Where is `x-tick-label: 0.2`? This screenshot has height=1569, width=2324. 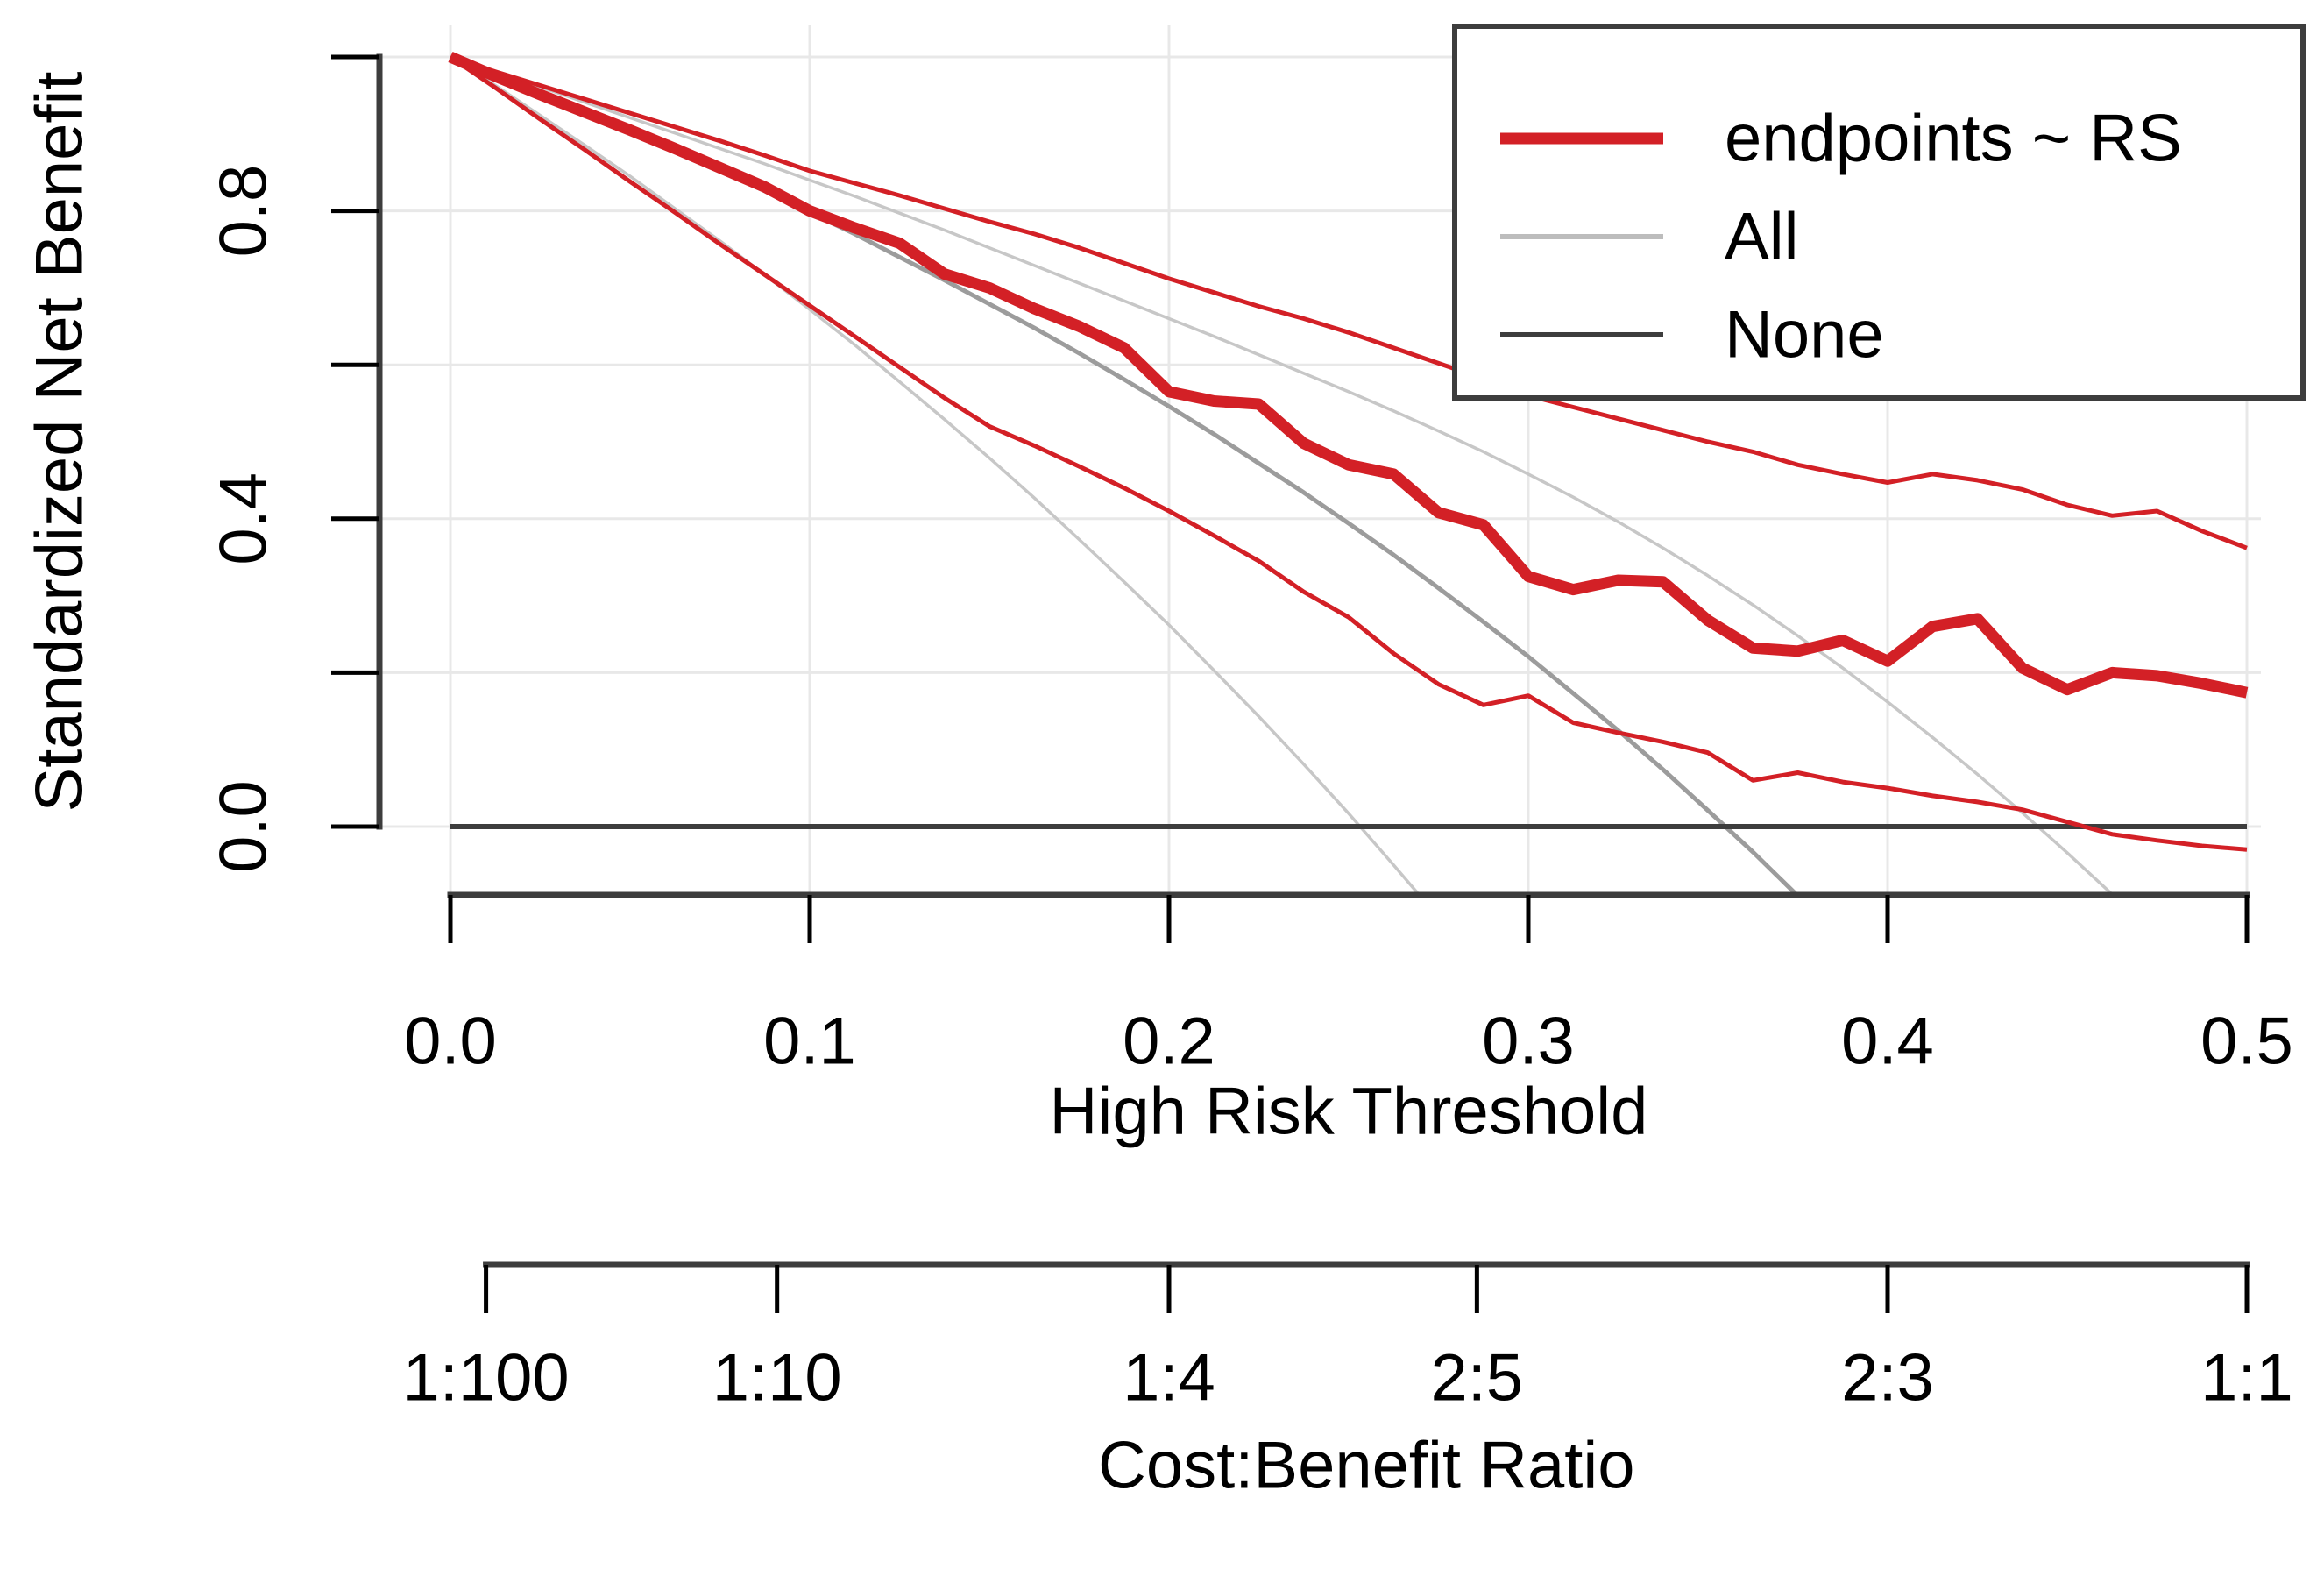
x-tick-label: 0.2 is located at coordinates (1169, 1042).